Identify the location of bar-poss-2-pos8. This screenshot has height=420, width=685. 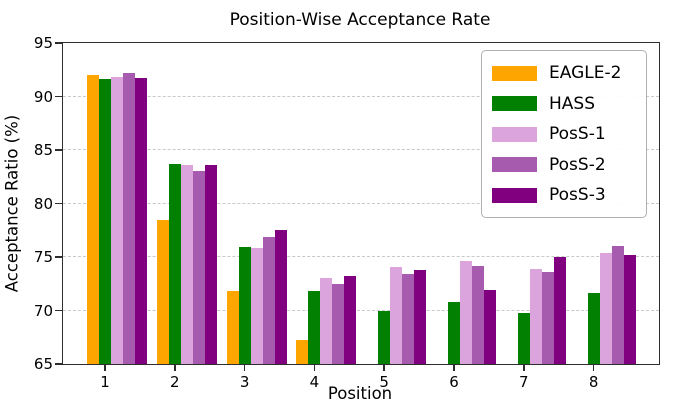
(617, 305).